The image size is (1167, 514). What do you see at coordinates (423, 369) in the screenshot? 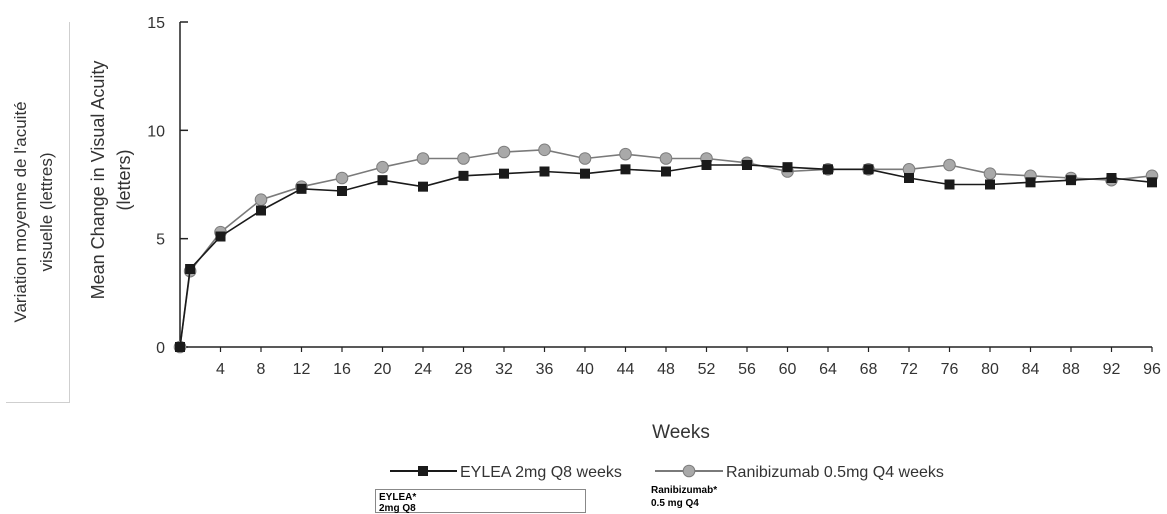
I see `x-tick-label: 24` at bounding box center [423, 369].